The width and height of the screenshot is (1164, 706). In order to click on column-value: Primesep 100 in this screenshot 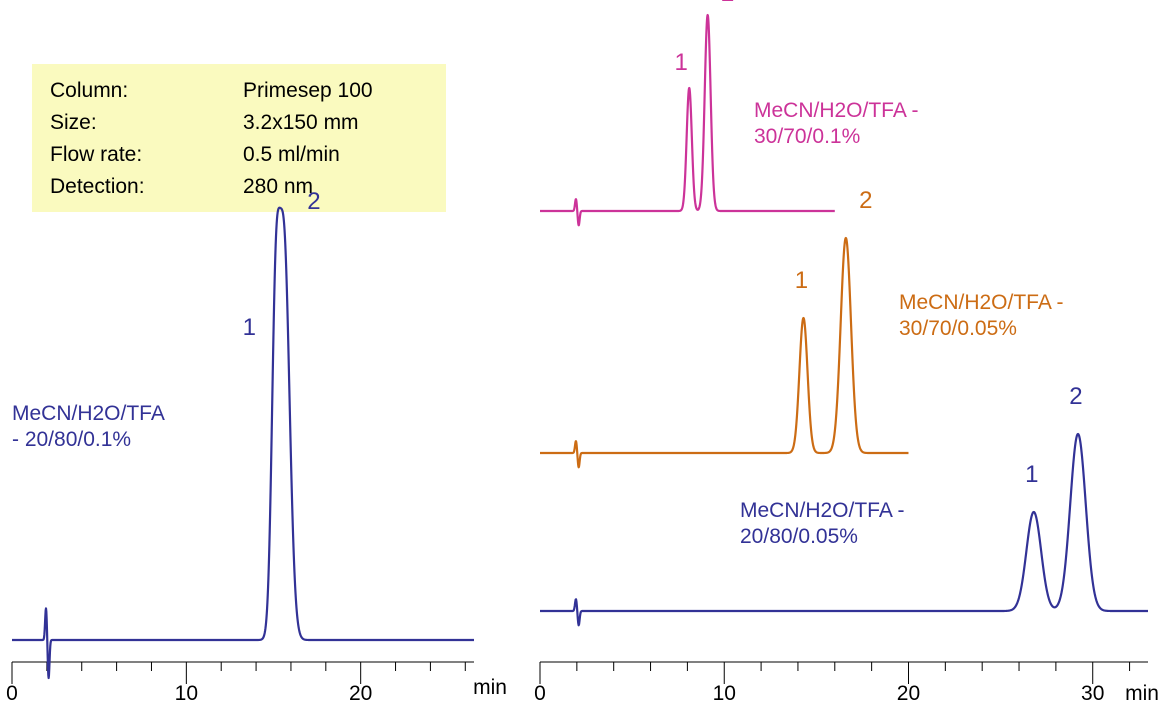, I will do `click(308, 90)`.